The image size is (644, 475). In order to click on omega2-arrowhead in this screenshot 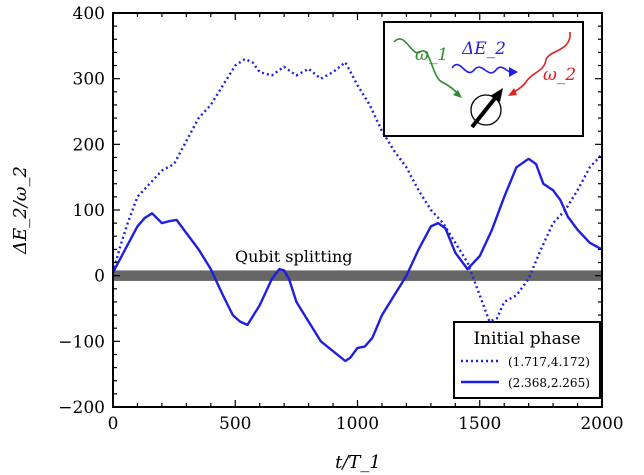, I will do `click(512, 92)`.